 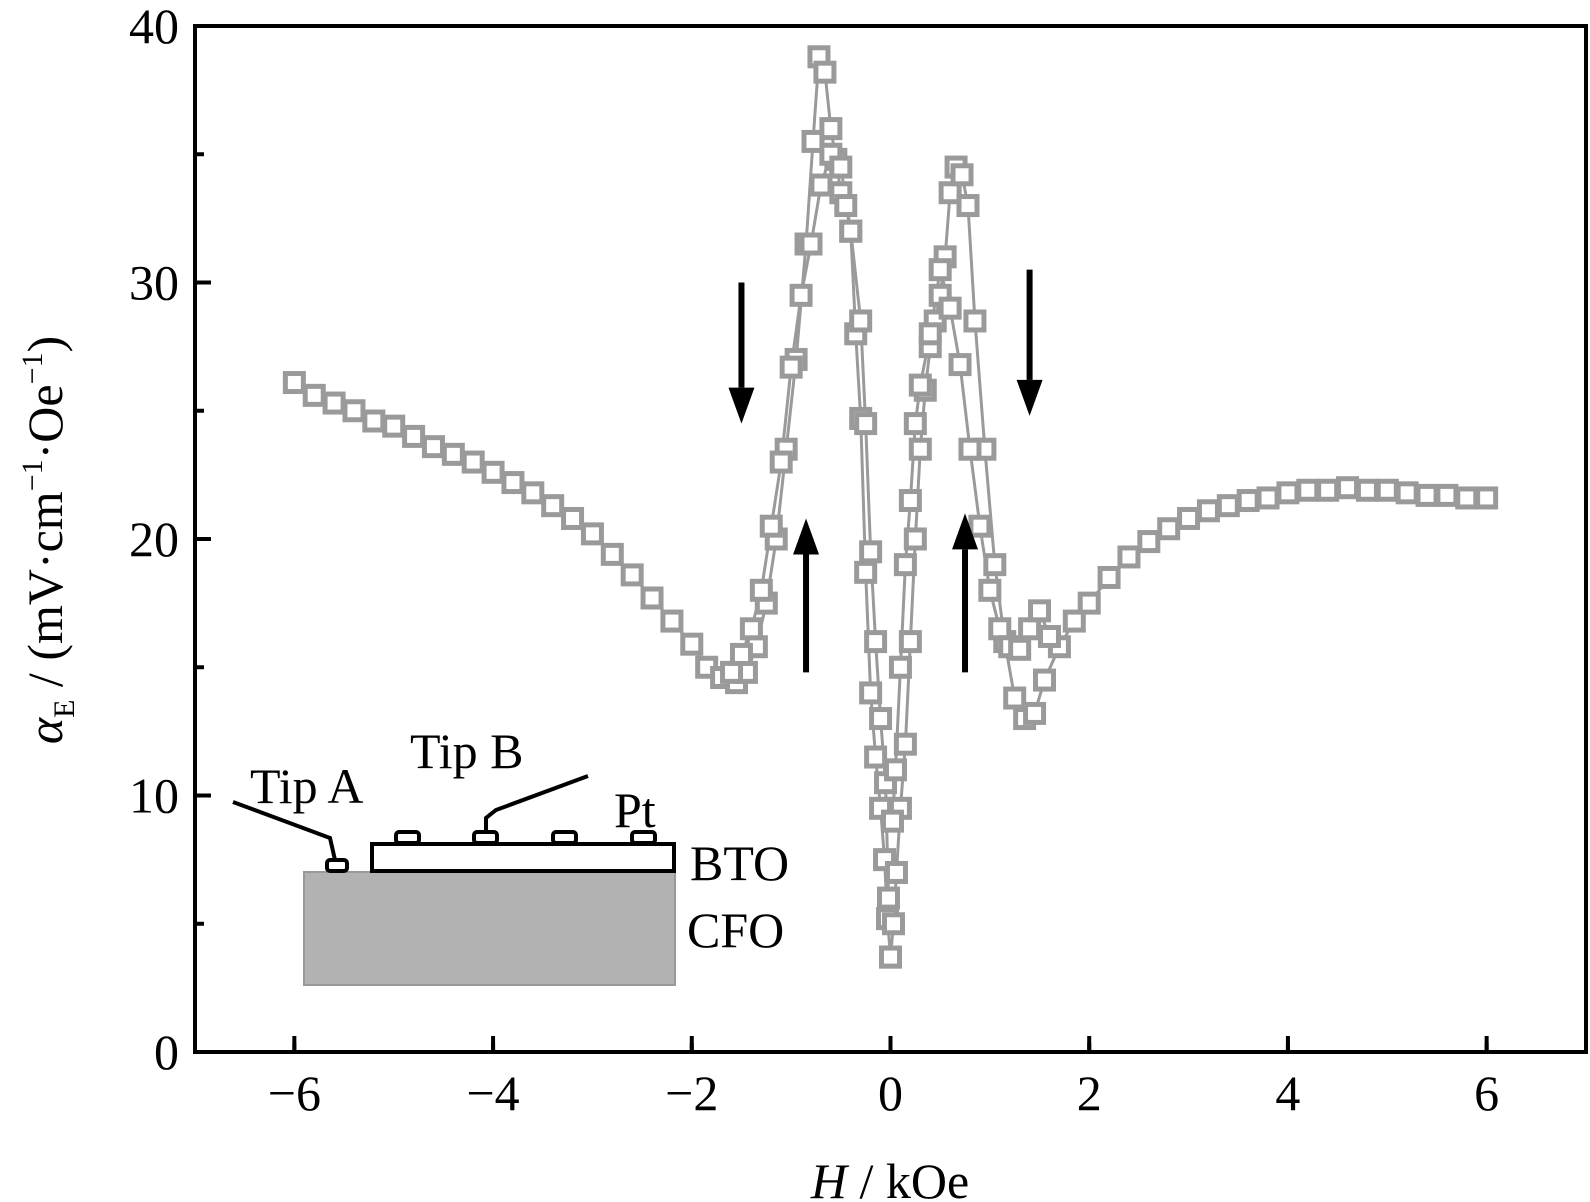 What do you see at coordinates (691, 1093) in the screenshot?
I see `x-tick-label: −2` at bounding box center [691, 1093].